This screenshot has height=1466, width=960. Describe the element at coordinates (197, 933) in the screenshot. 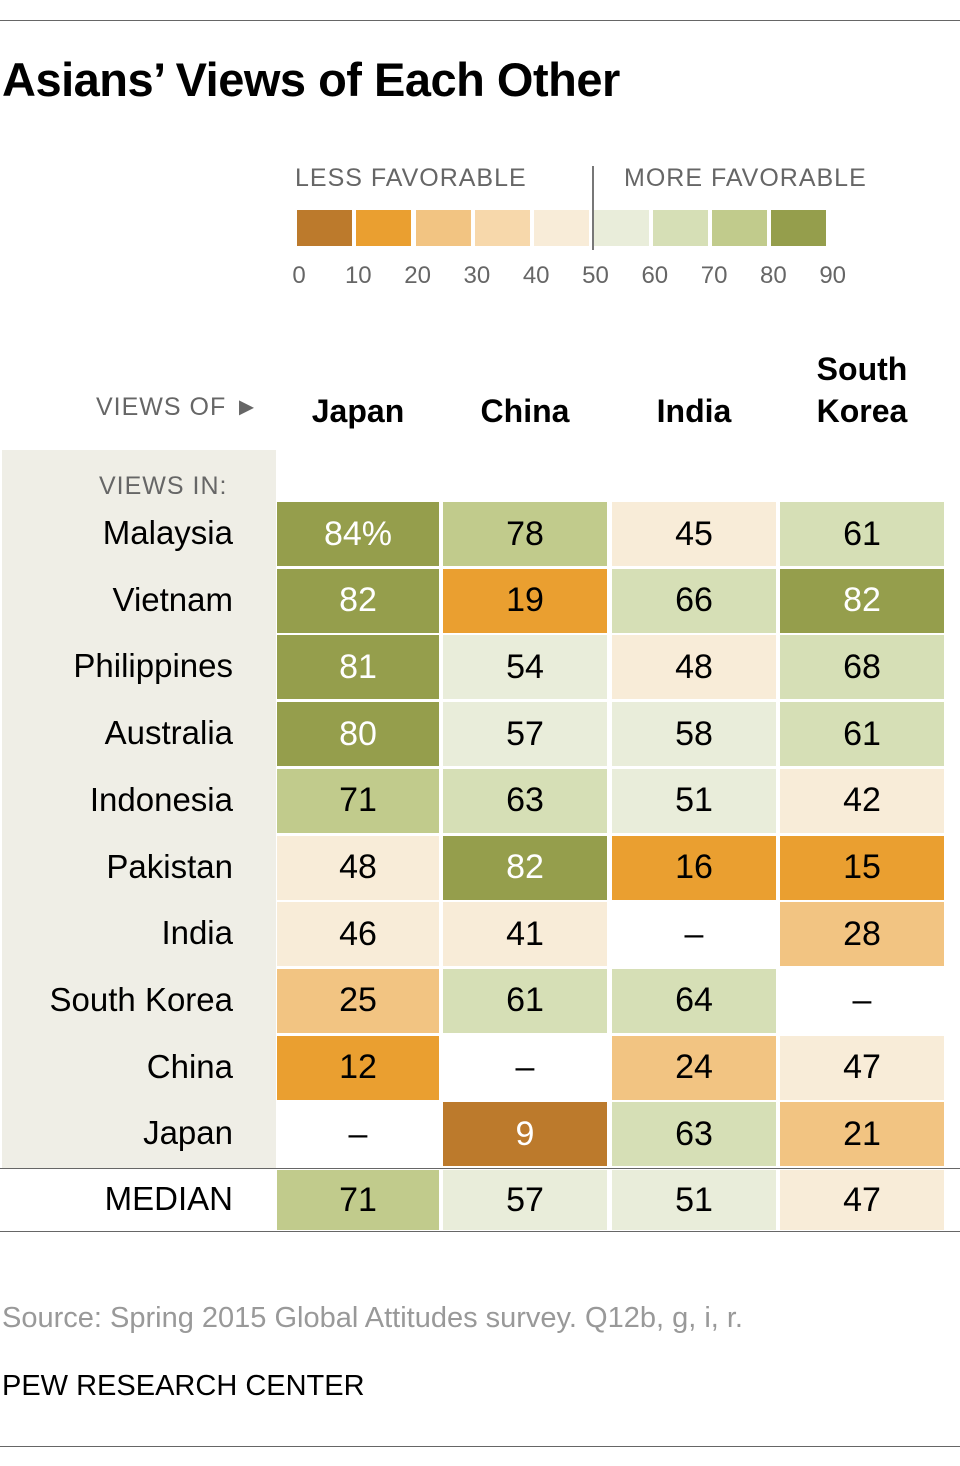

I see `row-label: India` at that location.